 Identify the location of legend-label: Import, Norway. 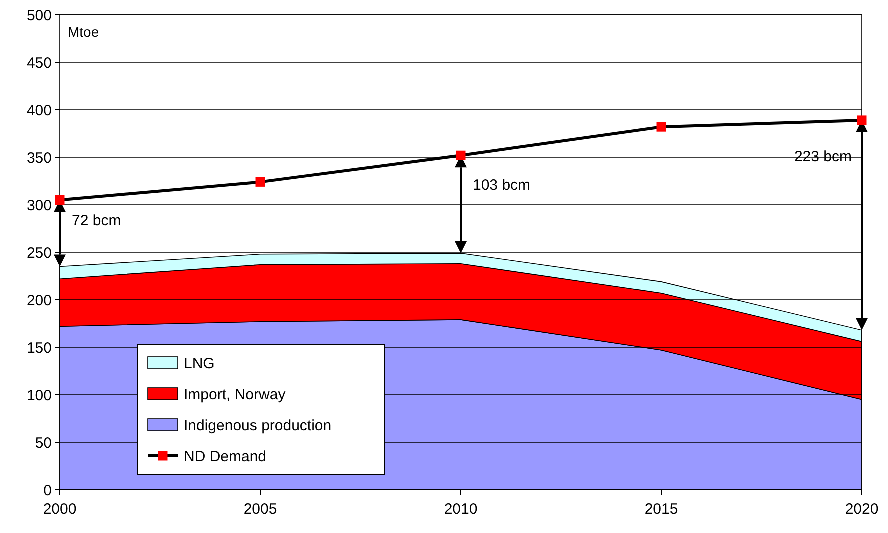
(235, 395).